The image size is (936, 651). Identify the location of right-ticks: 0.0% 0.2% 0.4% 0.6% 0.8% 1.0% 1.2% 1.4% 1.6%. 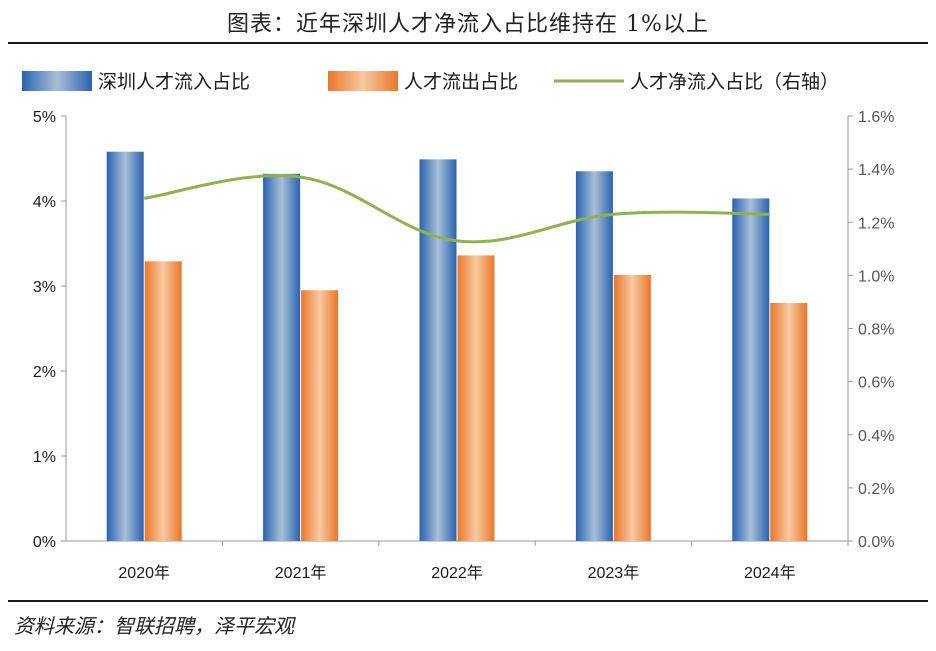
(871, 330).